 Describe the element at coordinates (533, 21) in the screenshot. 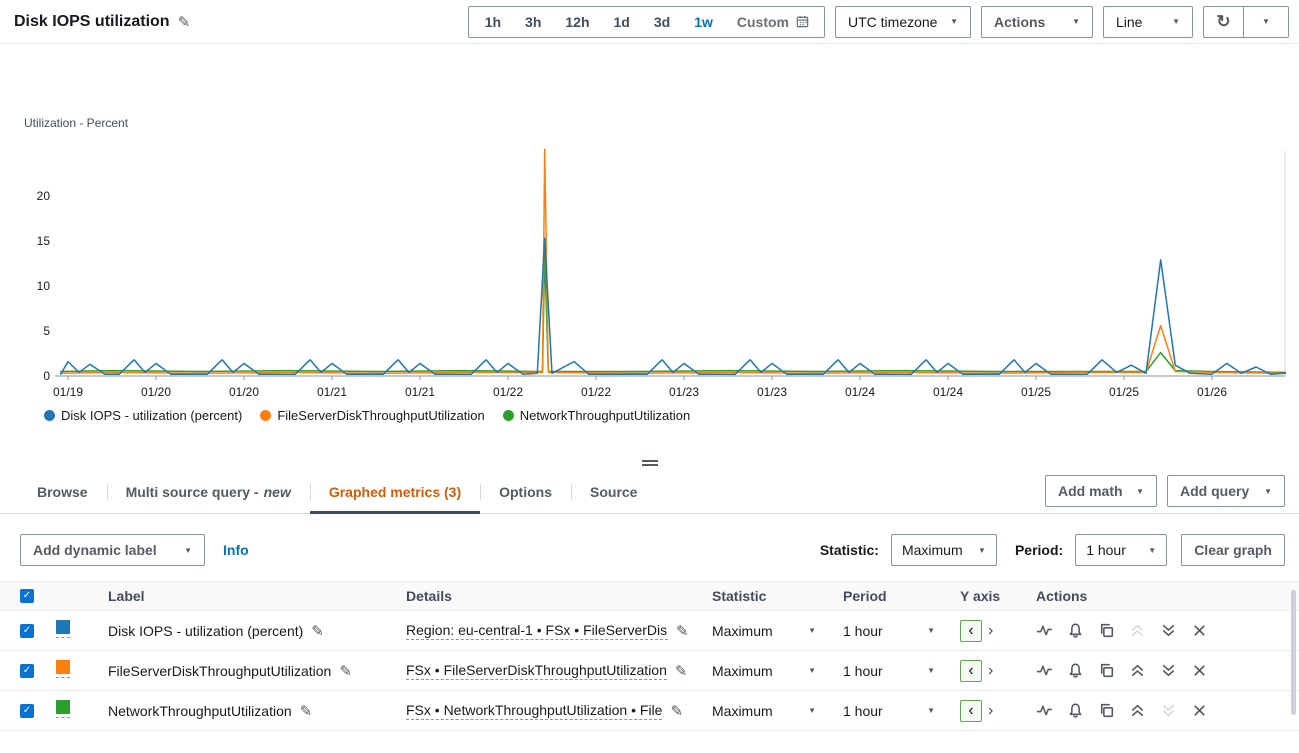

I see `range-3h: 3h` at that location.